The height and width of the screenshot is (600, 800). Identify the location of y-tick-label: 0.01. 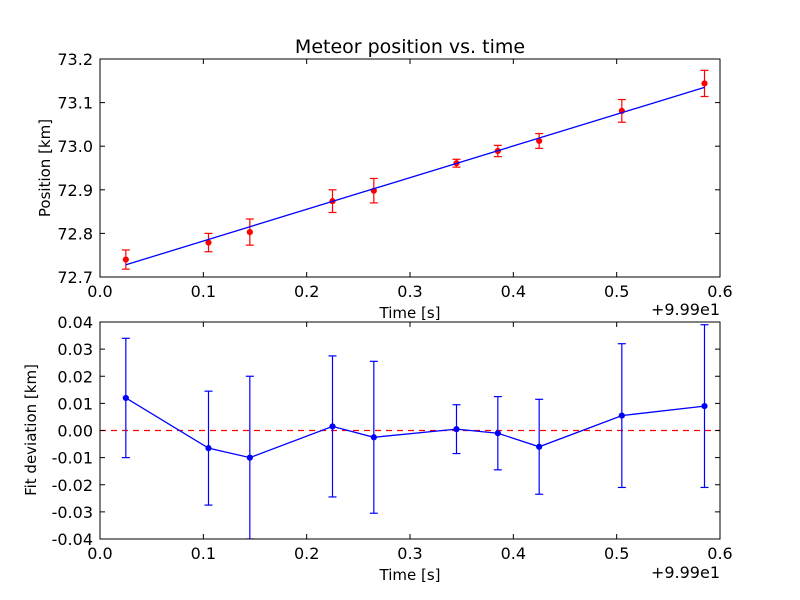
(75, 403).